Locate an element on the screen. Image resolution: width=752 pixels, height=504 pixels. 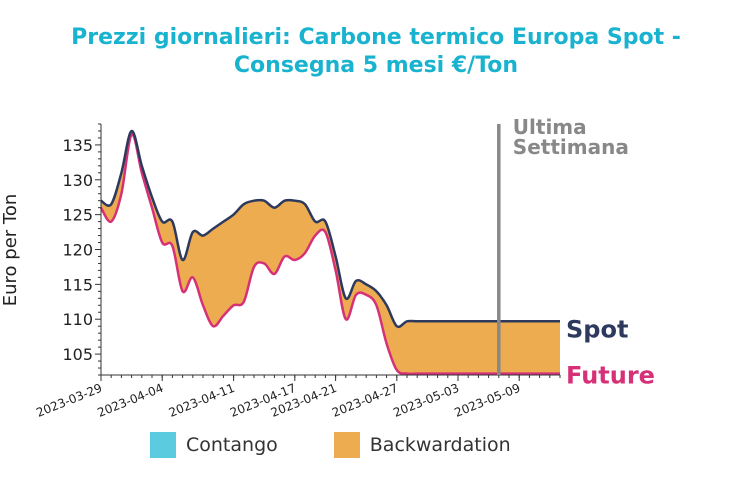
y-tick-label: 115 is located at coordinates (77, 284).